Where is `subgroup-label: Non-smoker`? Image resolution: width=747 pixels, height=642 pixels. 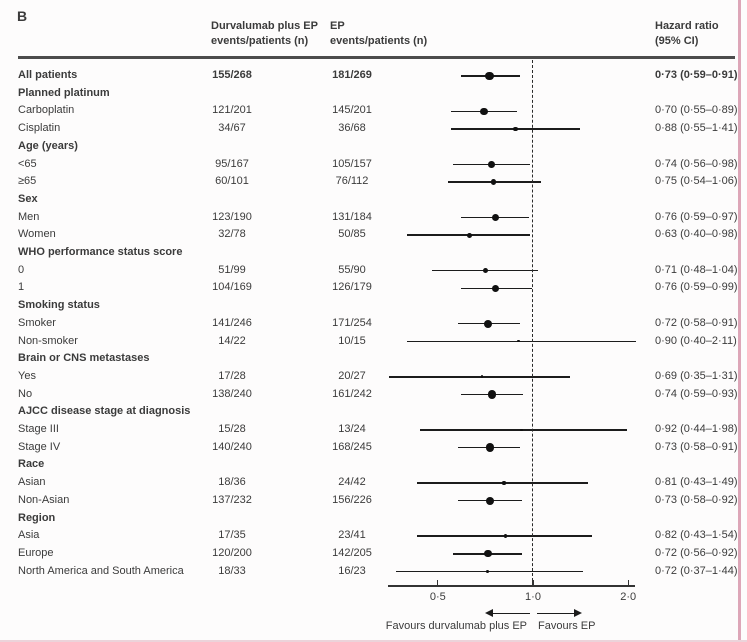 subgroup-label: Non-smoker is located at coordinates (48, 340).